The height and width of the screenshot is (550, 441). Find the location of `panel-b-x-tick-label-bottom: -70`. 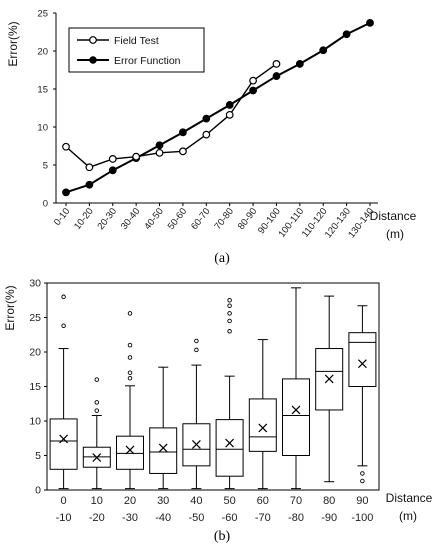

panel-b-x-tick-label-bottom: -70 is located at coordinates (263, 518).